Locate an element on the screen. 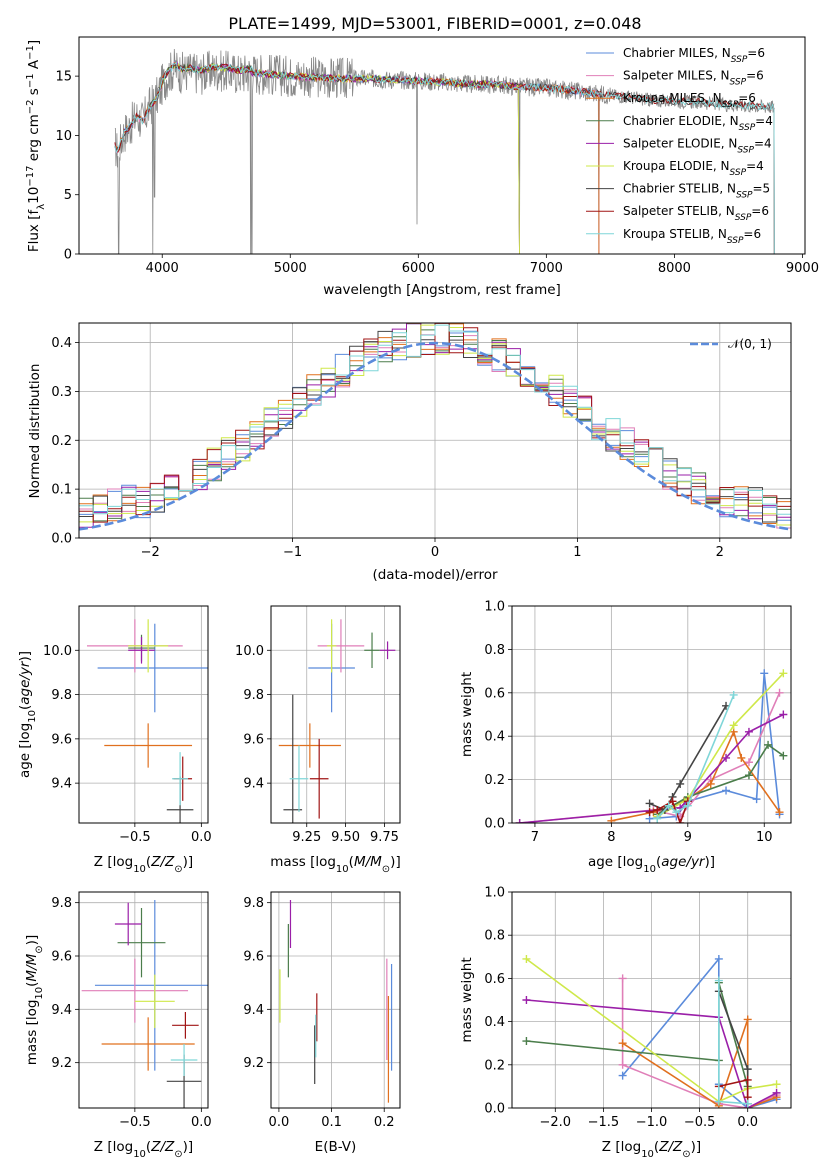  series-salpeter-stelib is located at coordinates (668, 810).